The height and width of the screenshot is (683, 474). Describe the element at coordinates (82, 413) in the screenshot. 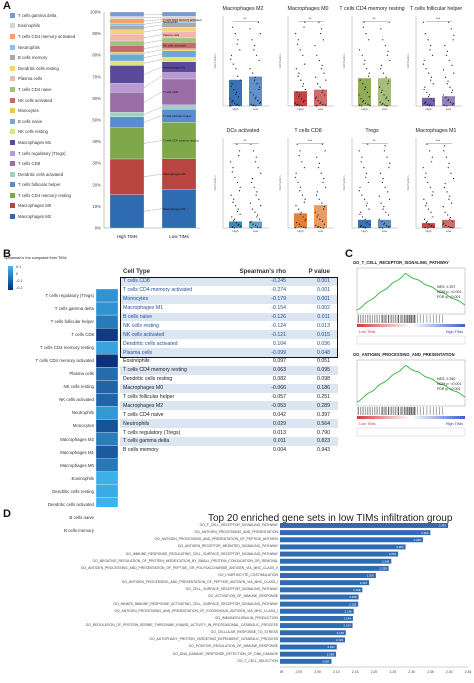

I see `heatmap-row-label: Neutrophils` at that location.